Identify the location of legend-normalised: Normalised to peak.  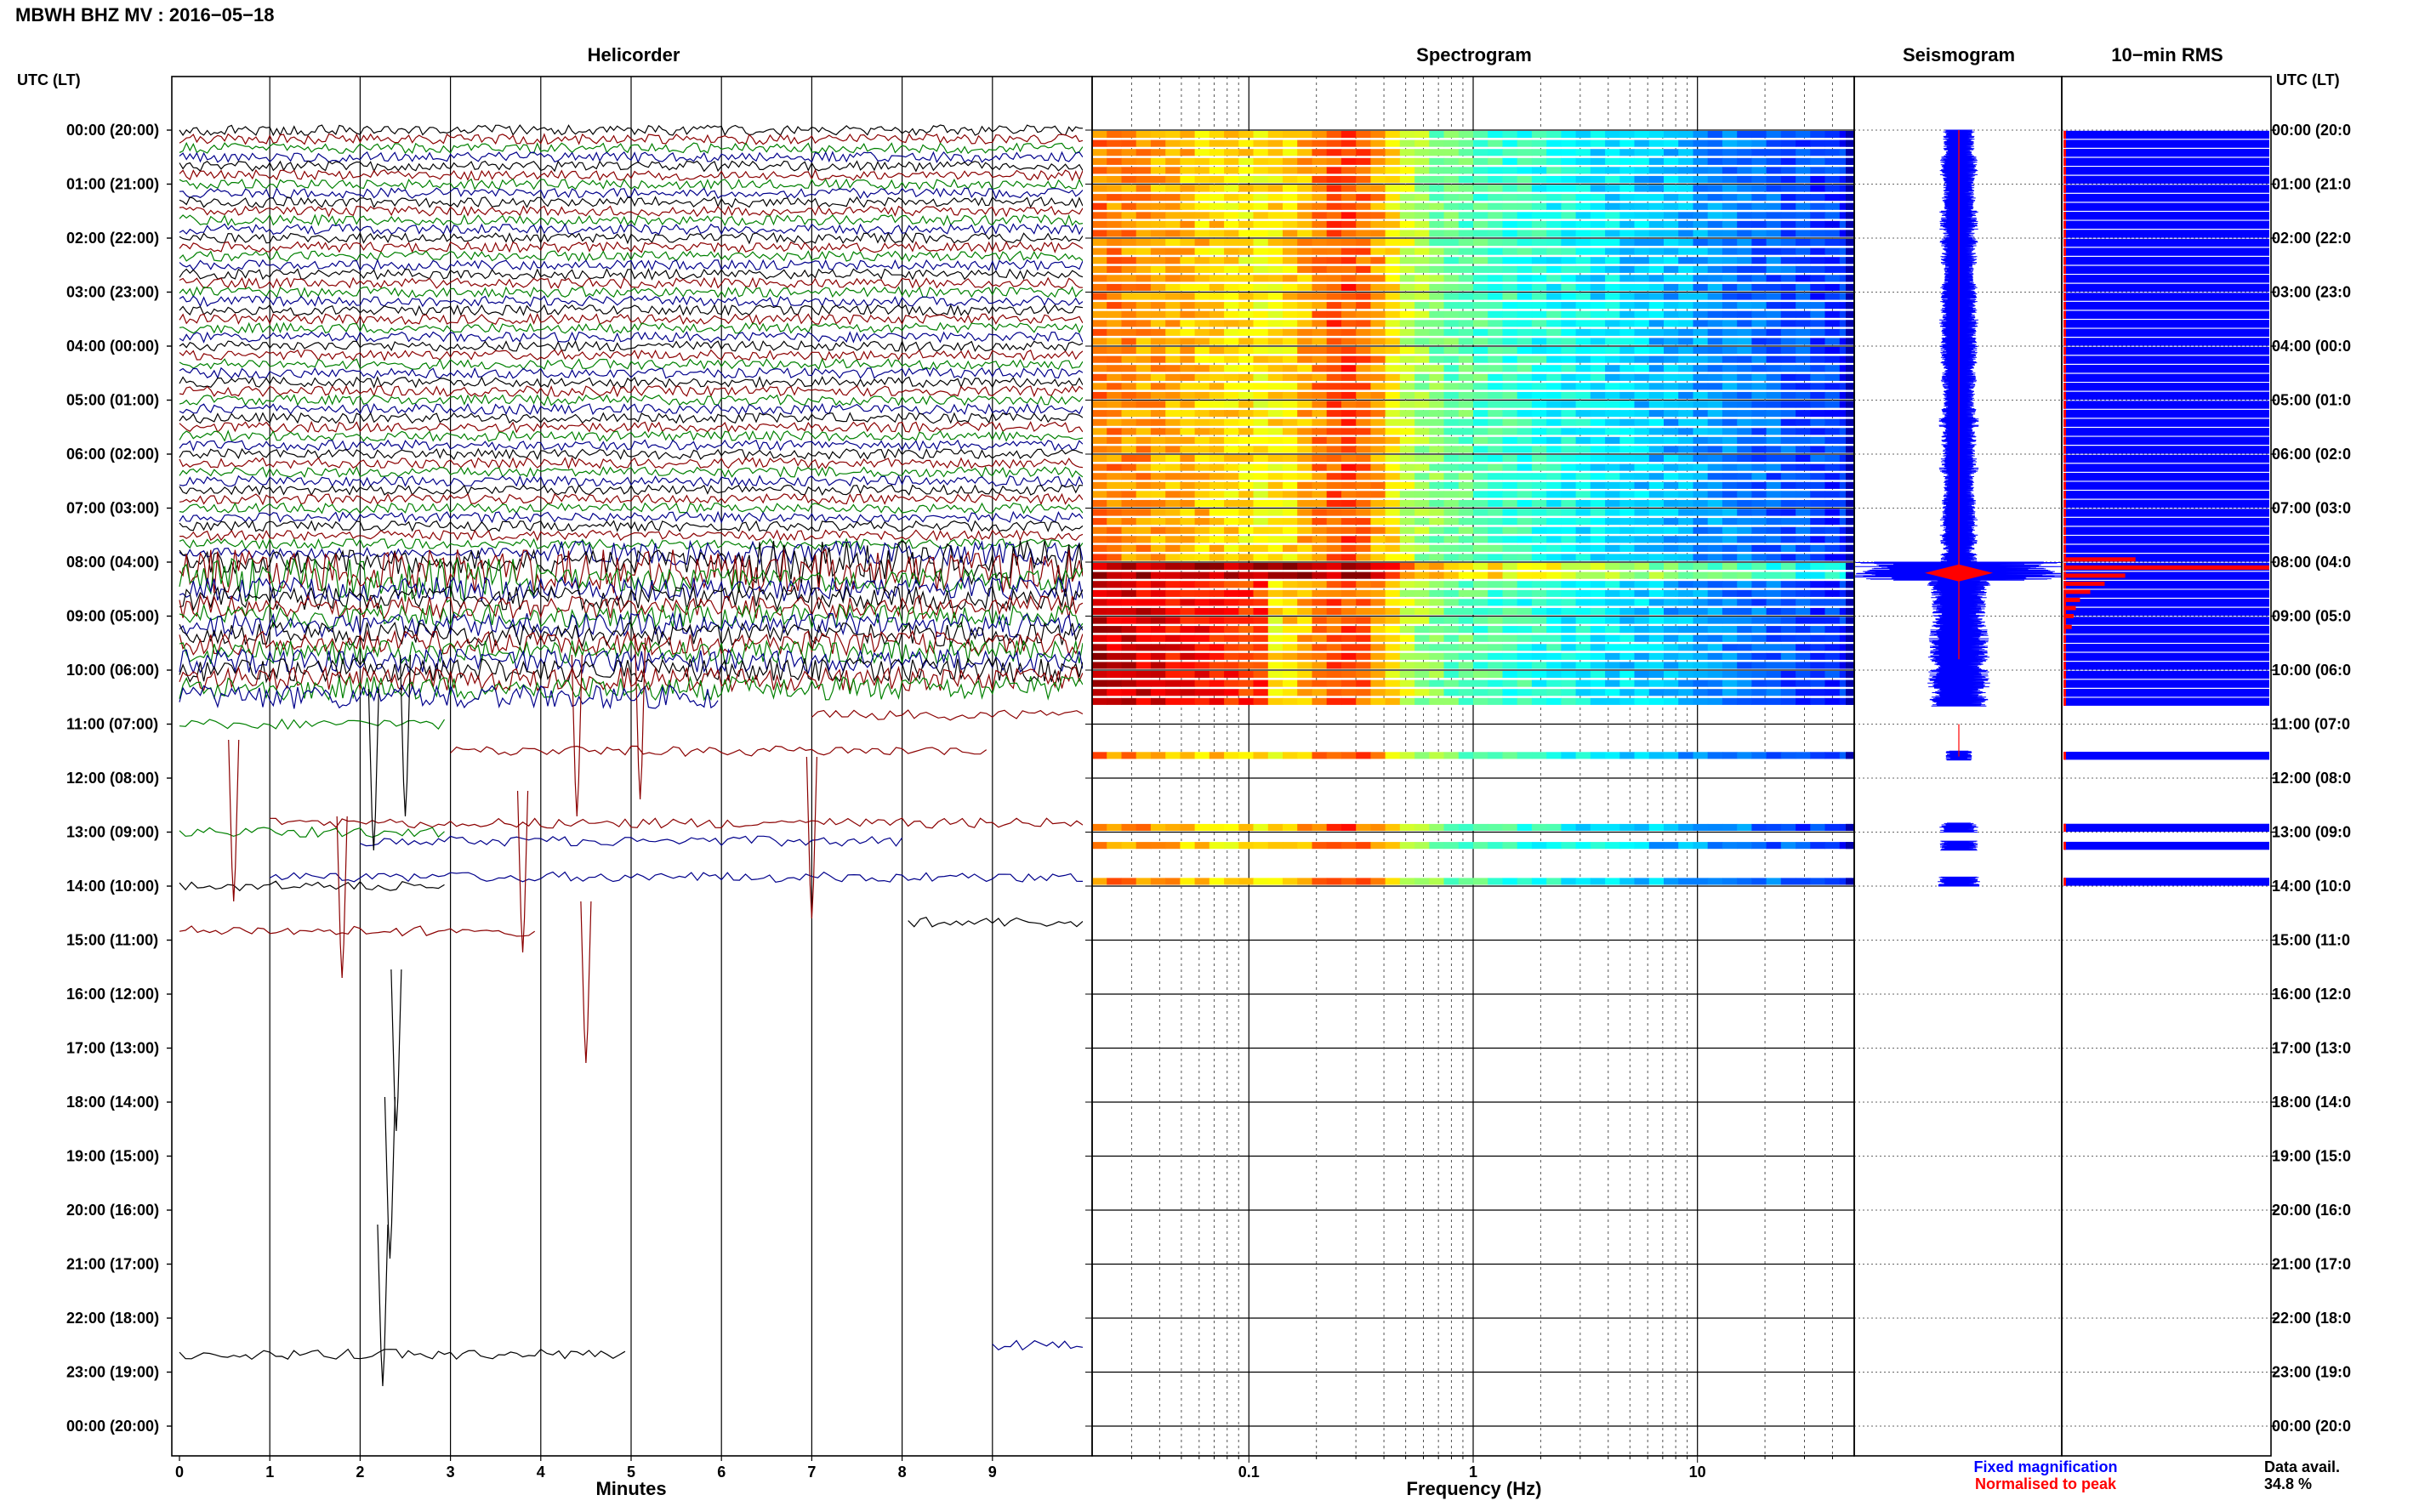
(2046, 1483).